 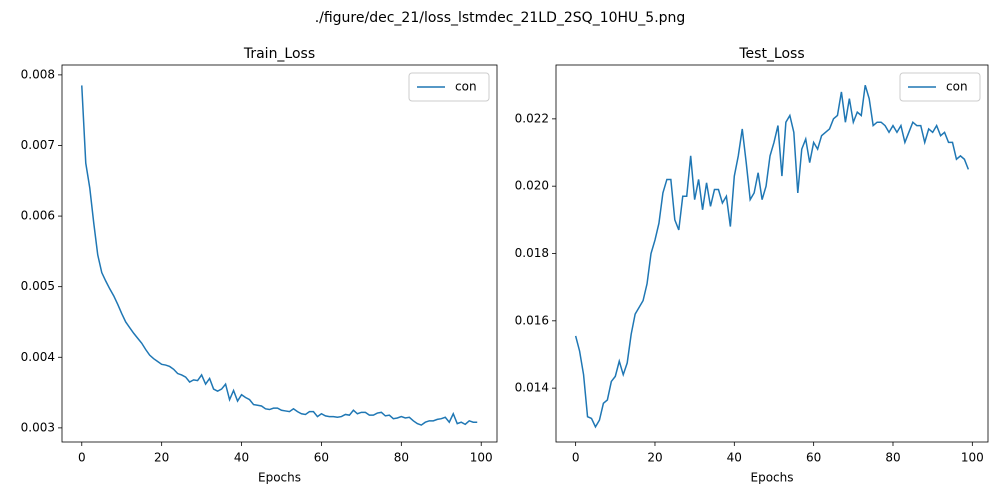 What do you see at coordinates (38, 427) in the screenshot?
I see `y-tick-label: 0.003` at bounding box center [38, 427].